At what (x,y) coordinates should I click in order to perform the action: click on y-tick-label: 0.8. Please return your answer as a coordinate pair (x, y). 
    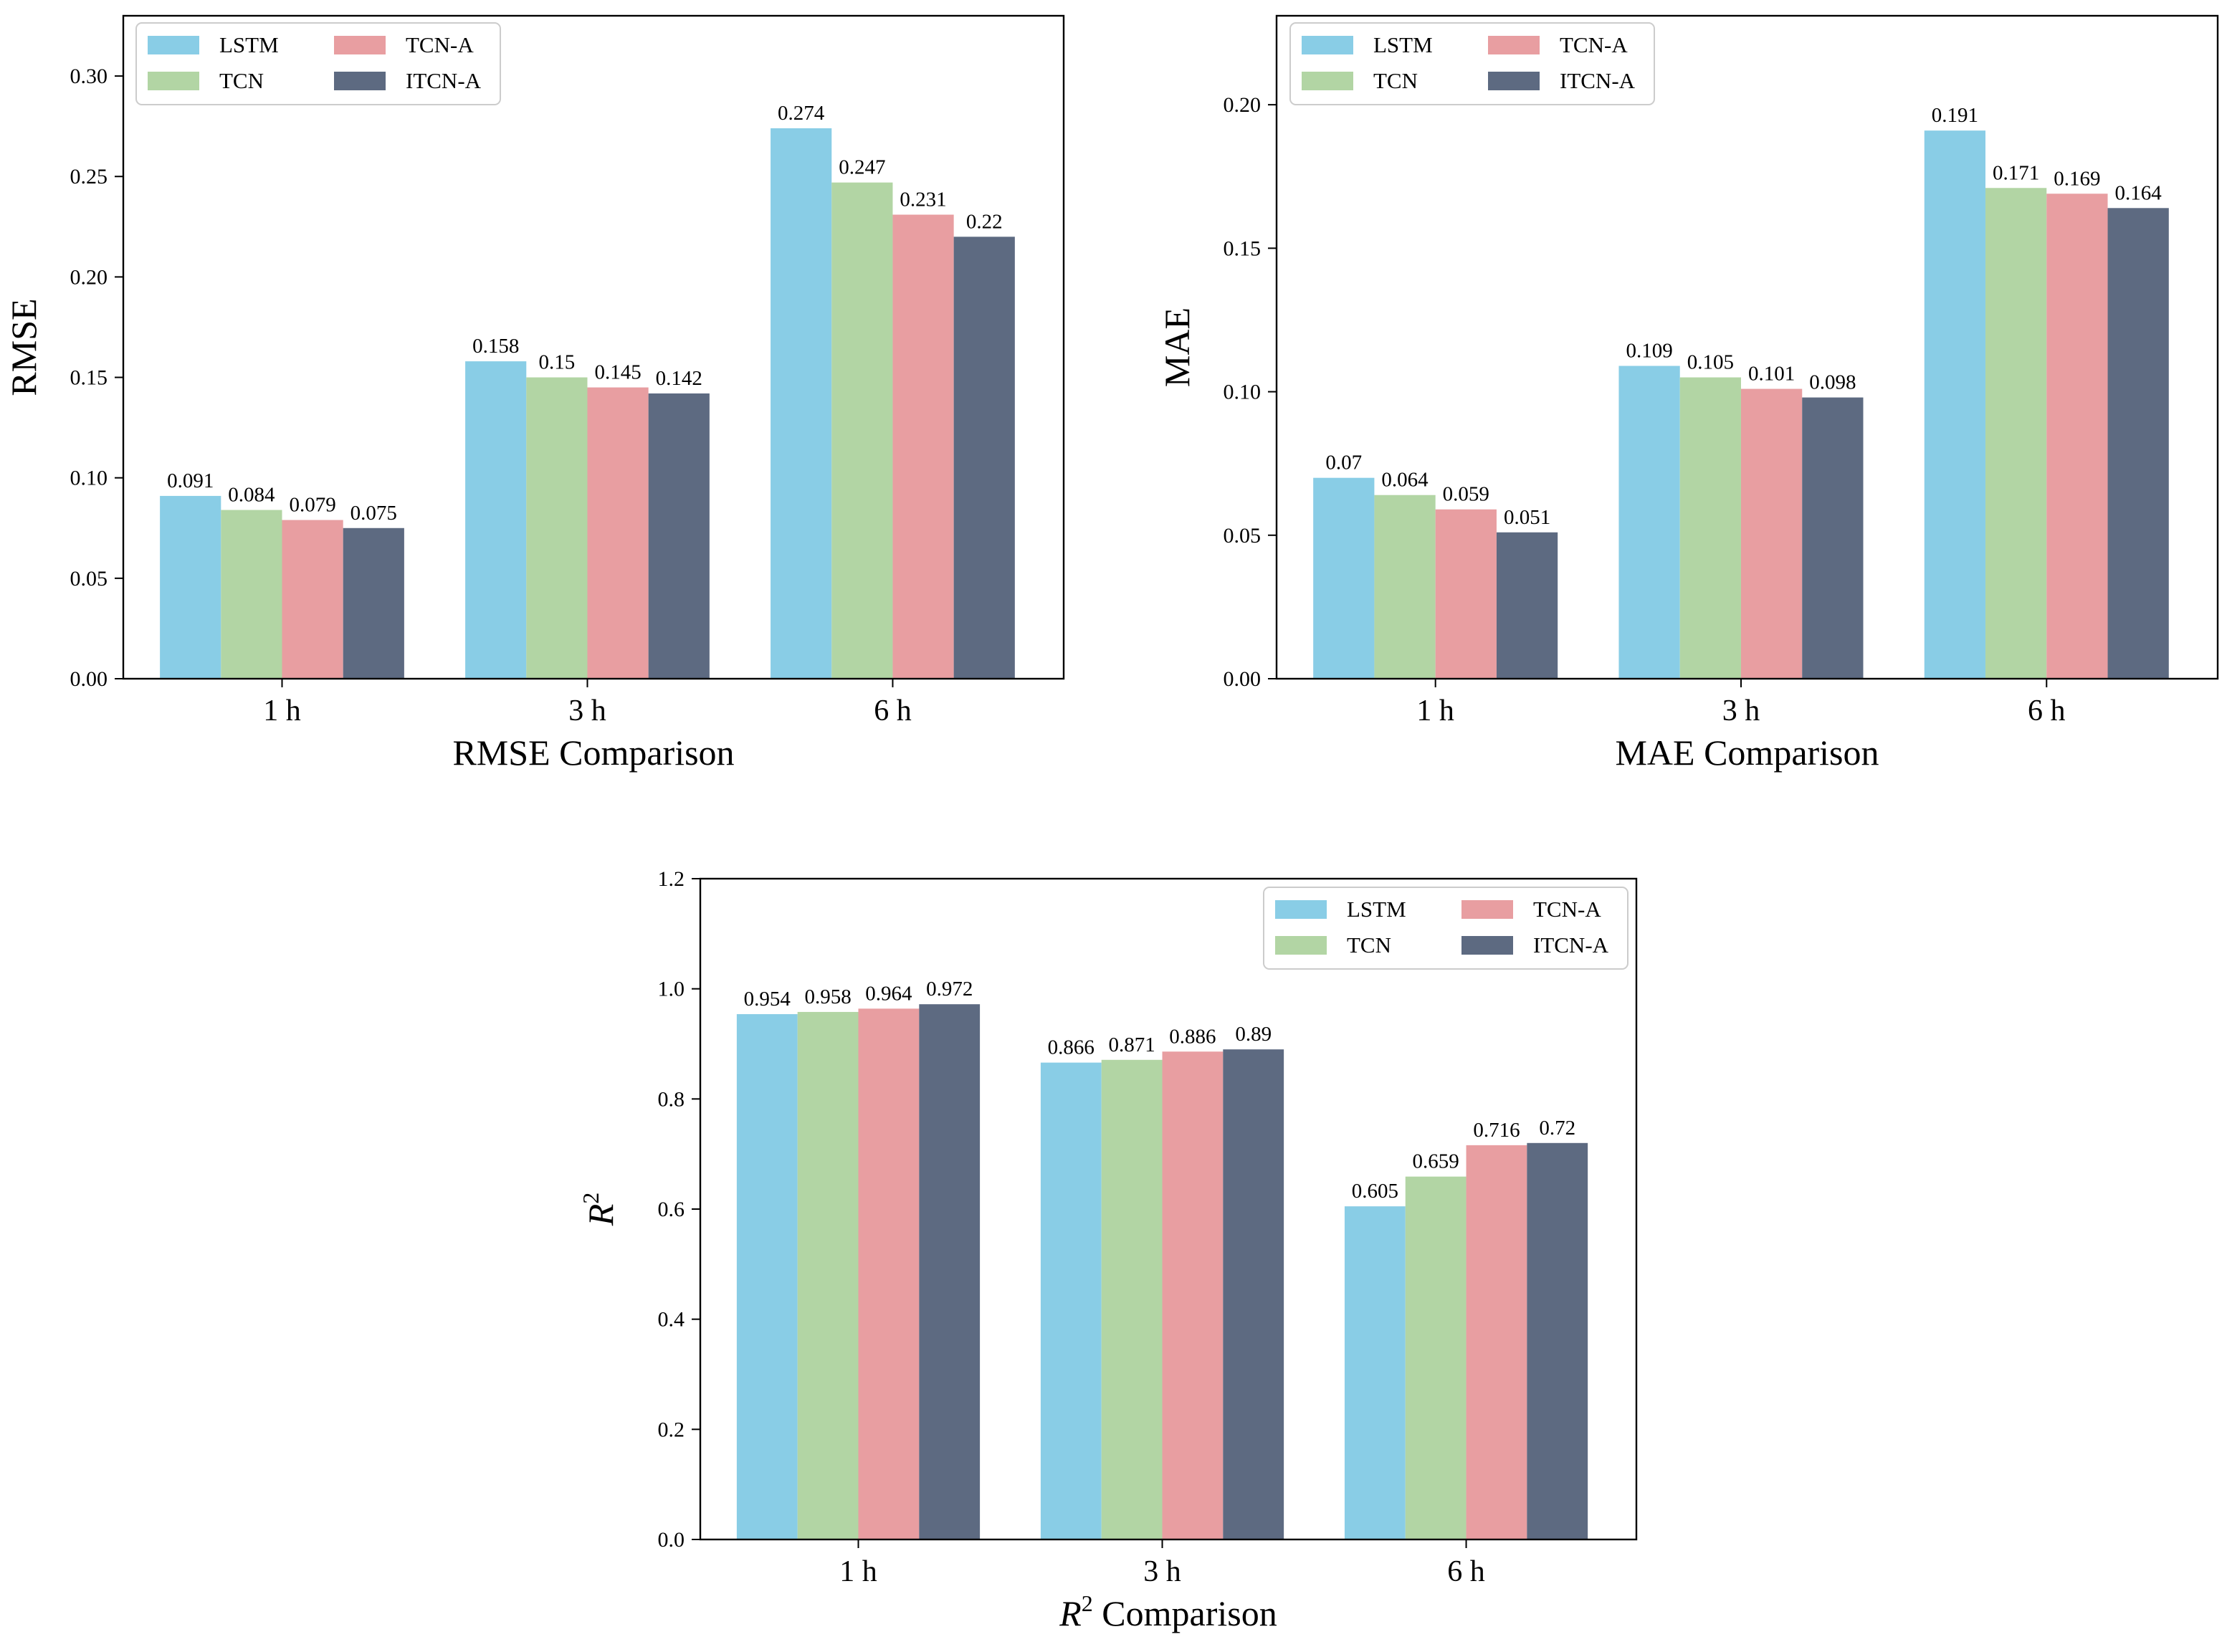
    Looking at the image, I should click on (671, 1099).